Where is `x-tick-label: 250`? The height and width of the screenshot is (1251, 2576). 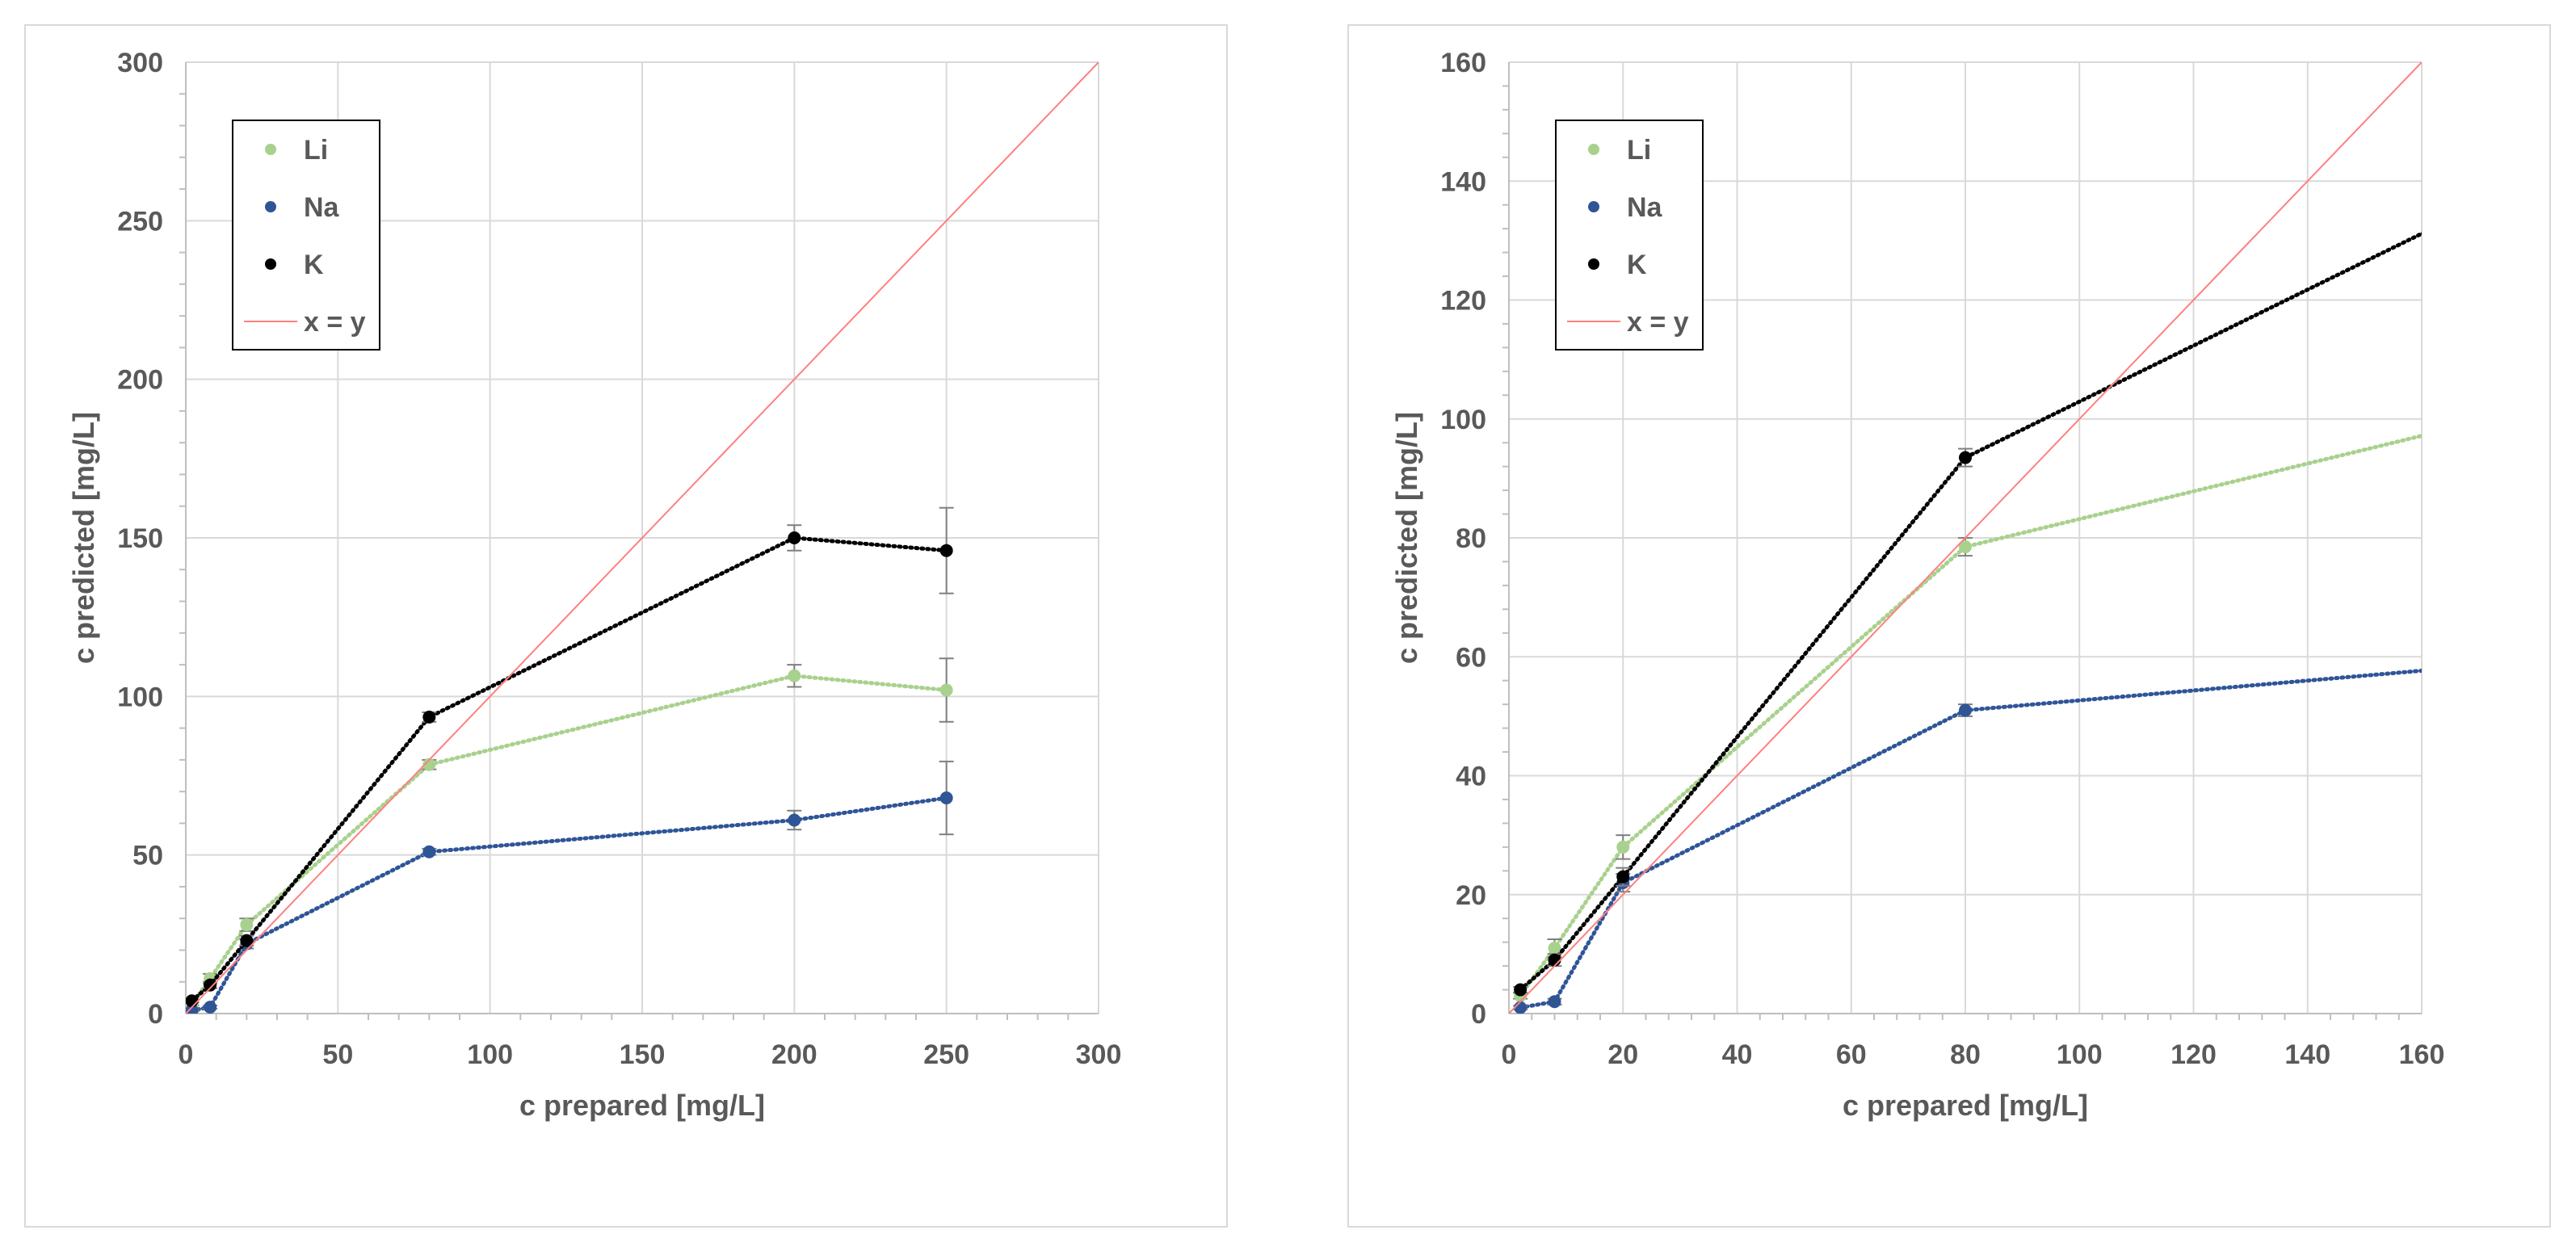 x-tick-label: 250 is located at coordinates (946, 1054).